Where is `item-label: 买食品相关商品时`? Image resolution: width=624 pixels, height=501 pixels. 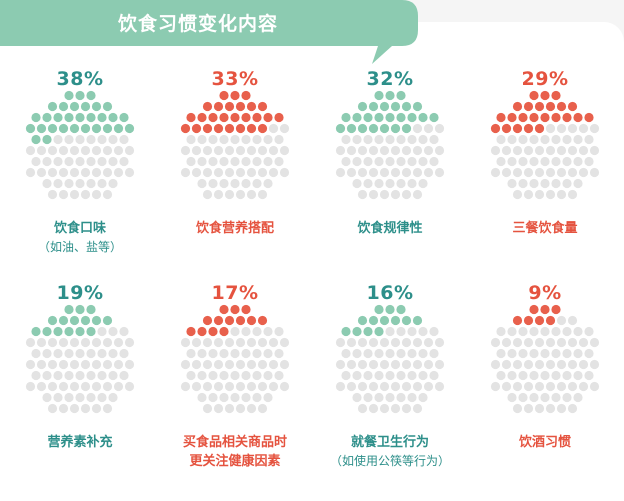
item-label: 买食品相关商品时 is located at coordinates (234, 442).